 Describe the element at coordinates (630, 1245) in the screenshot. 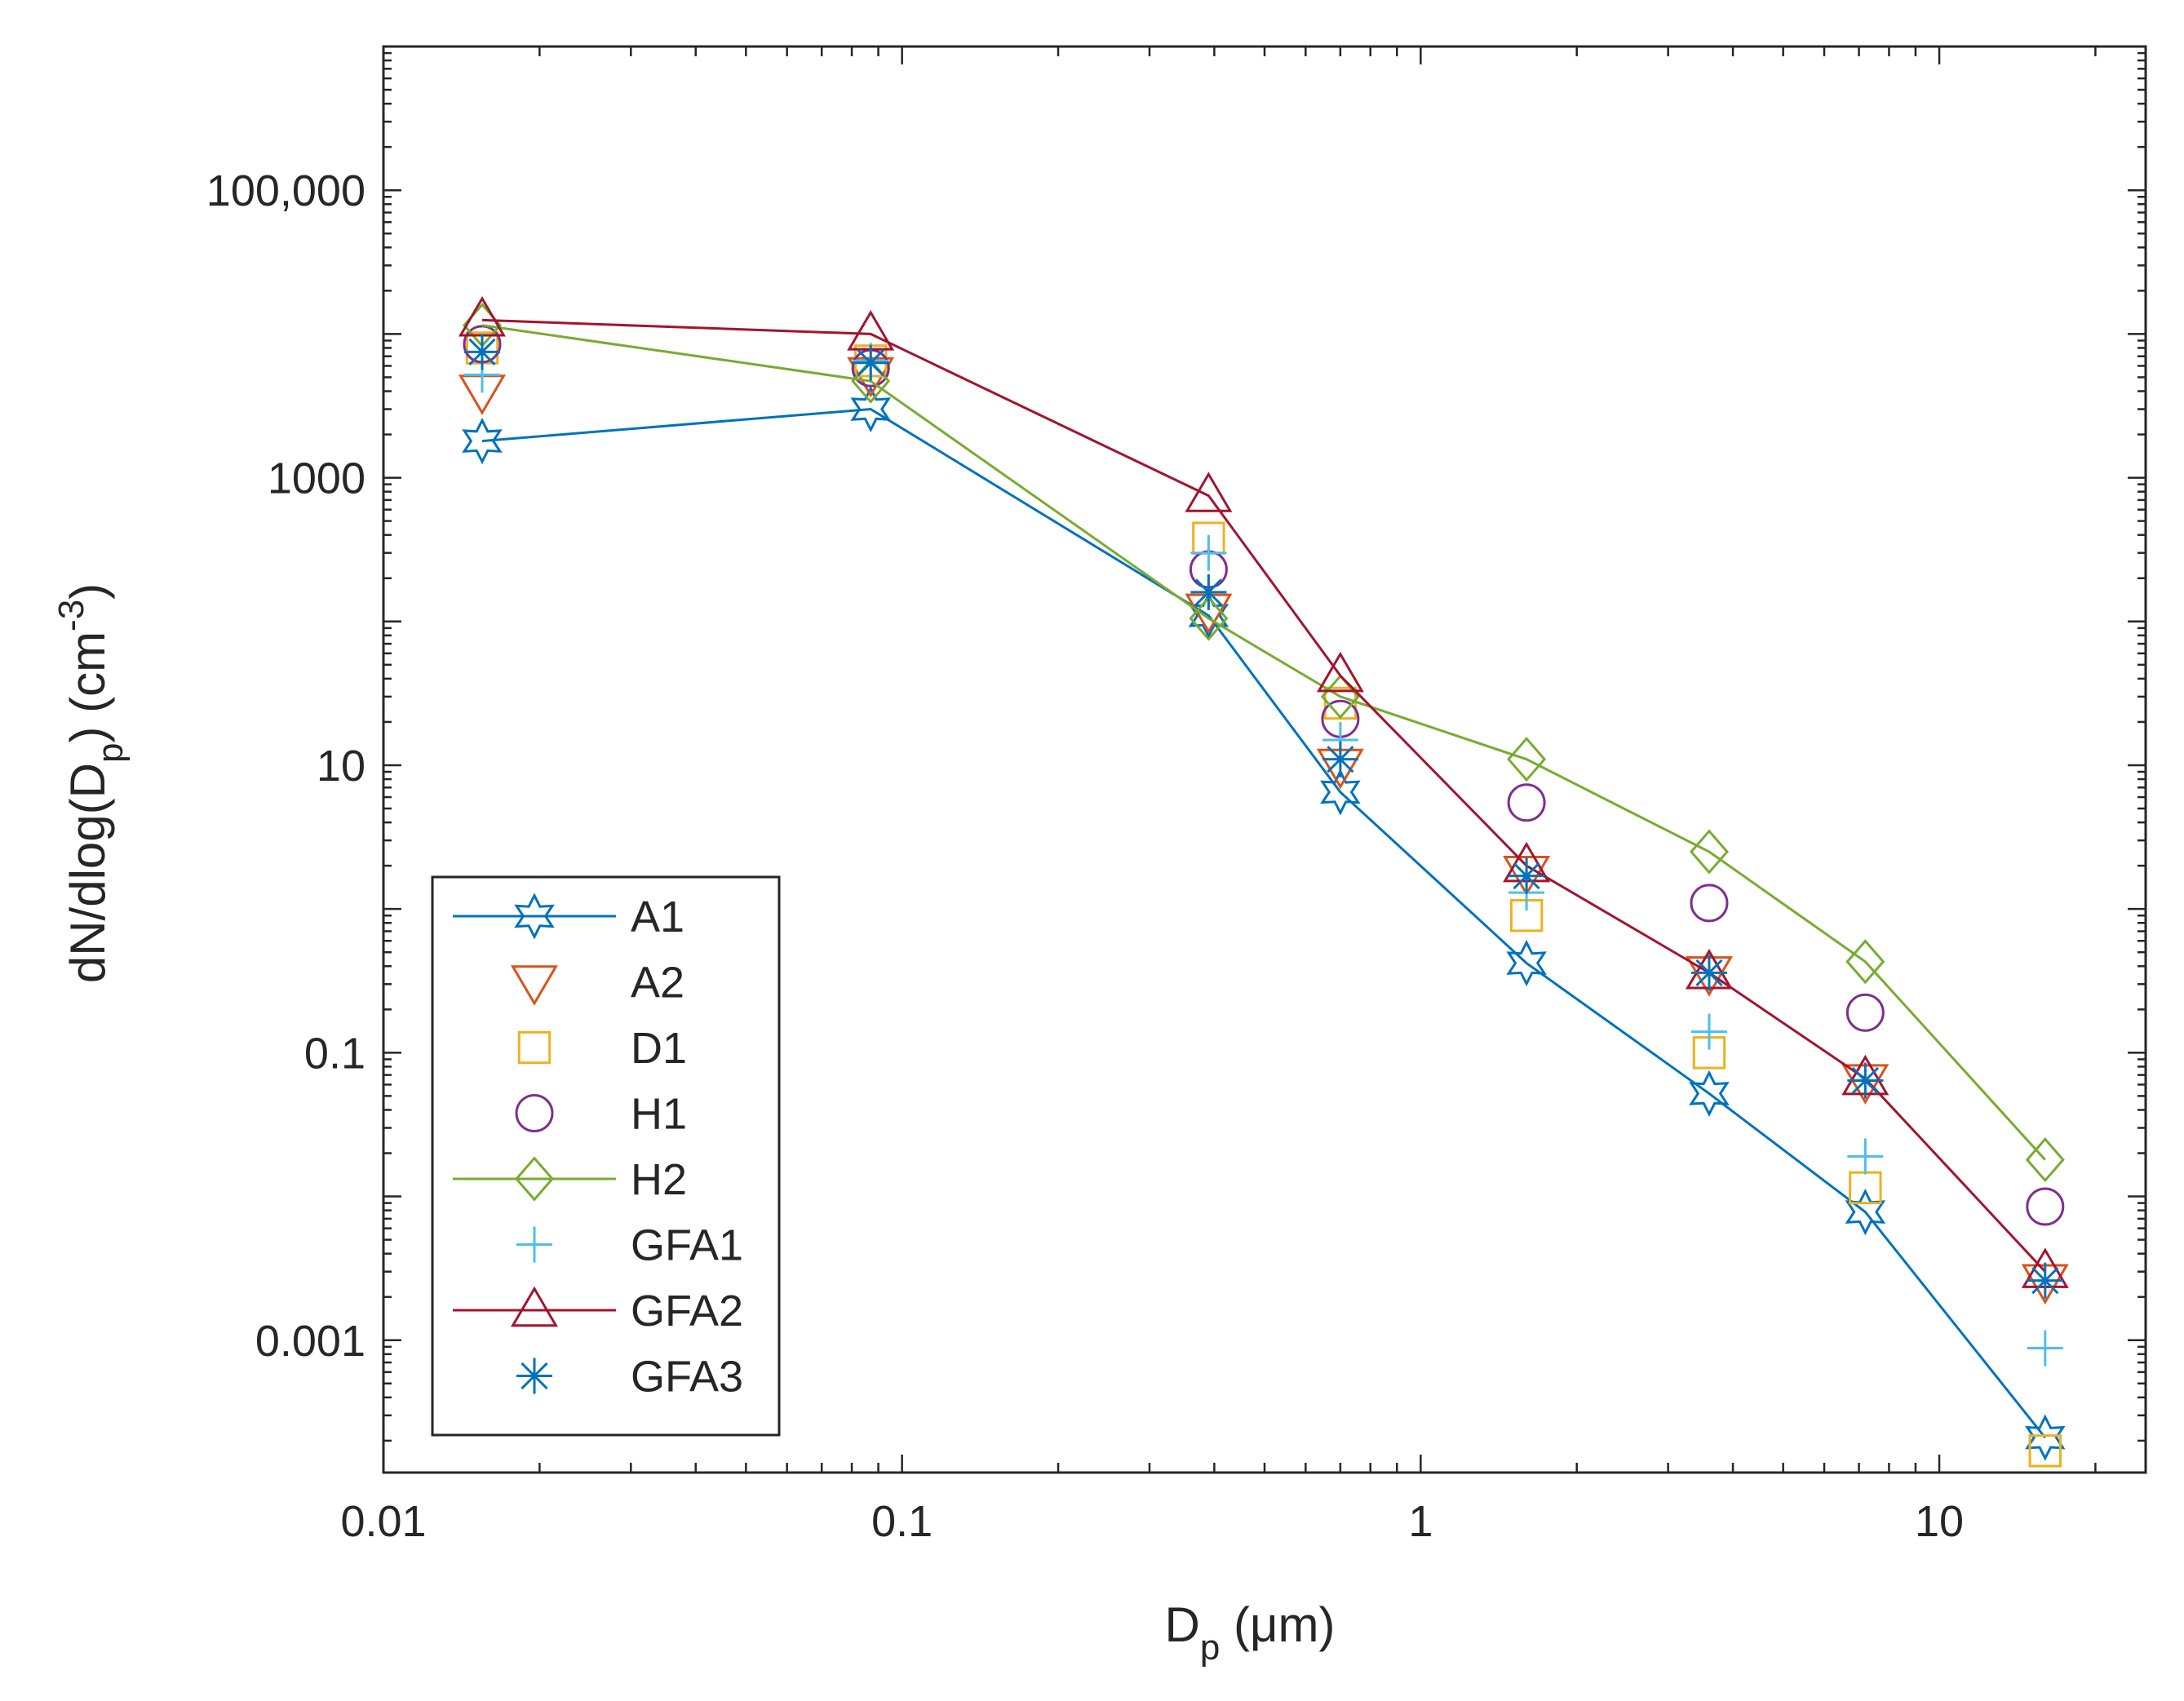

I see `legend-entry-gfa1: GFA1` at that location.